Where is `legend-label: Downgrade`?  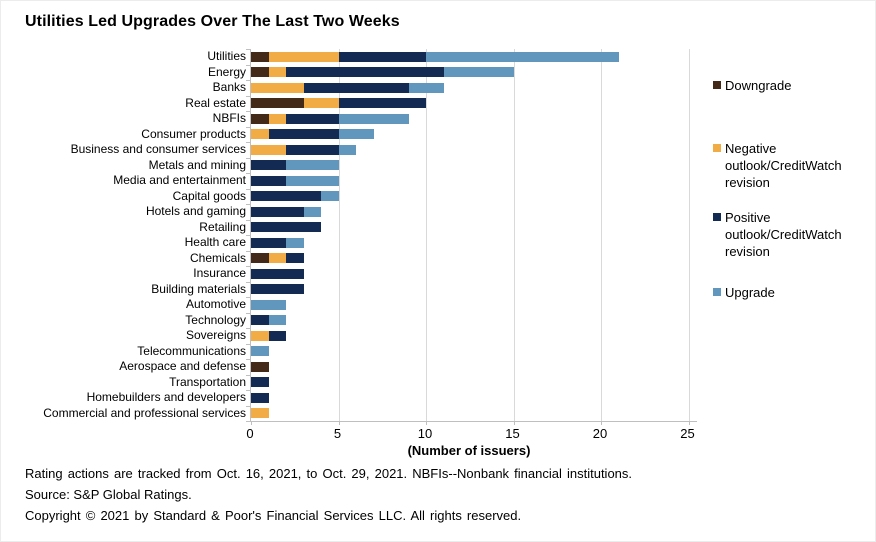
legend-label: Downgrade is located at coordinates (758, 85).